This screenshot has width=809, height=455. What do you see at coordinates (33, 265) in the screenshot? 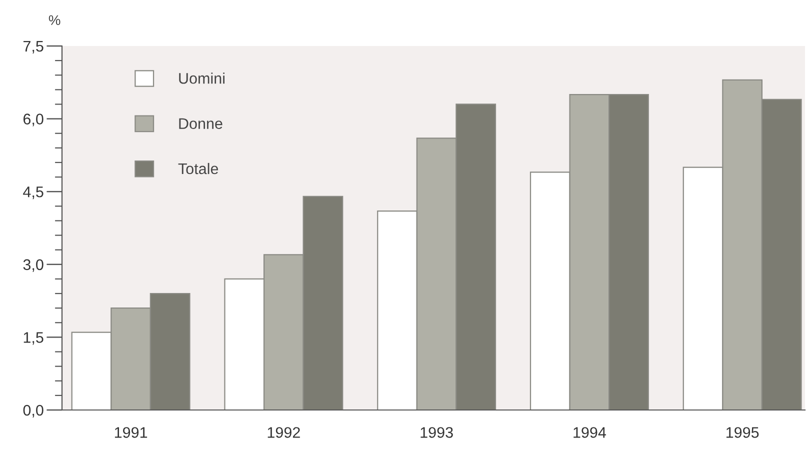
I see `y-tick-label: 3,0` at bounding box center [33, 265].